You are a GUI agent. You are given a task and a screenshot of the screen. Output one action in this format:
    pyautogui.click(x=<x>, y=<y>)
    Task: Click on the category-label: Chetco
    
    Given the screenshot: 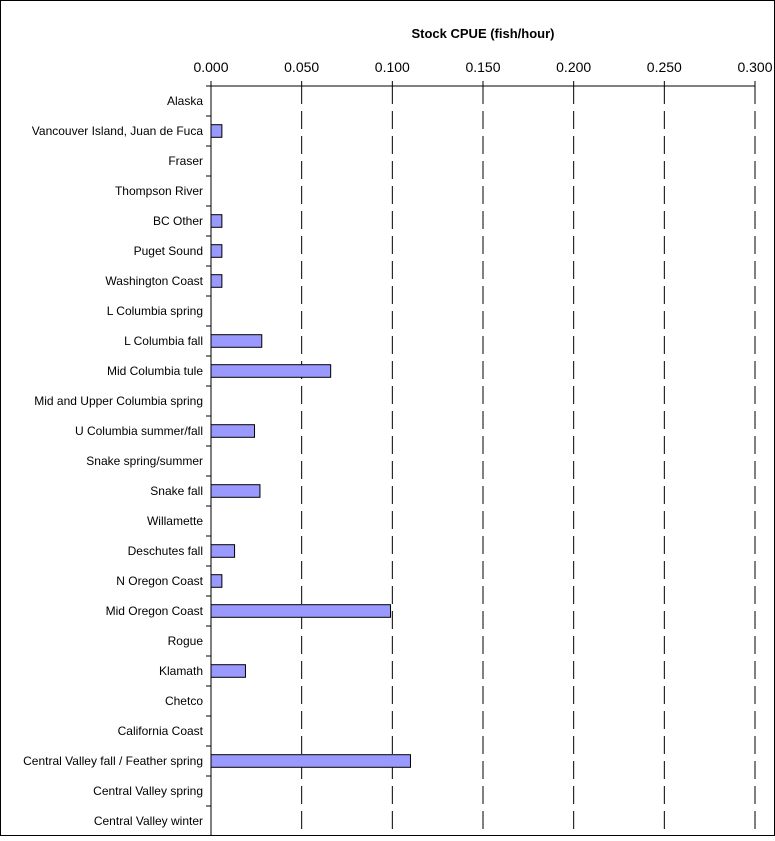 What is the action you would take?
    pyautogui.click(x=184, y=701)
    